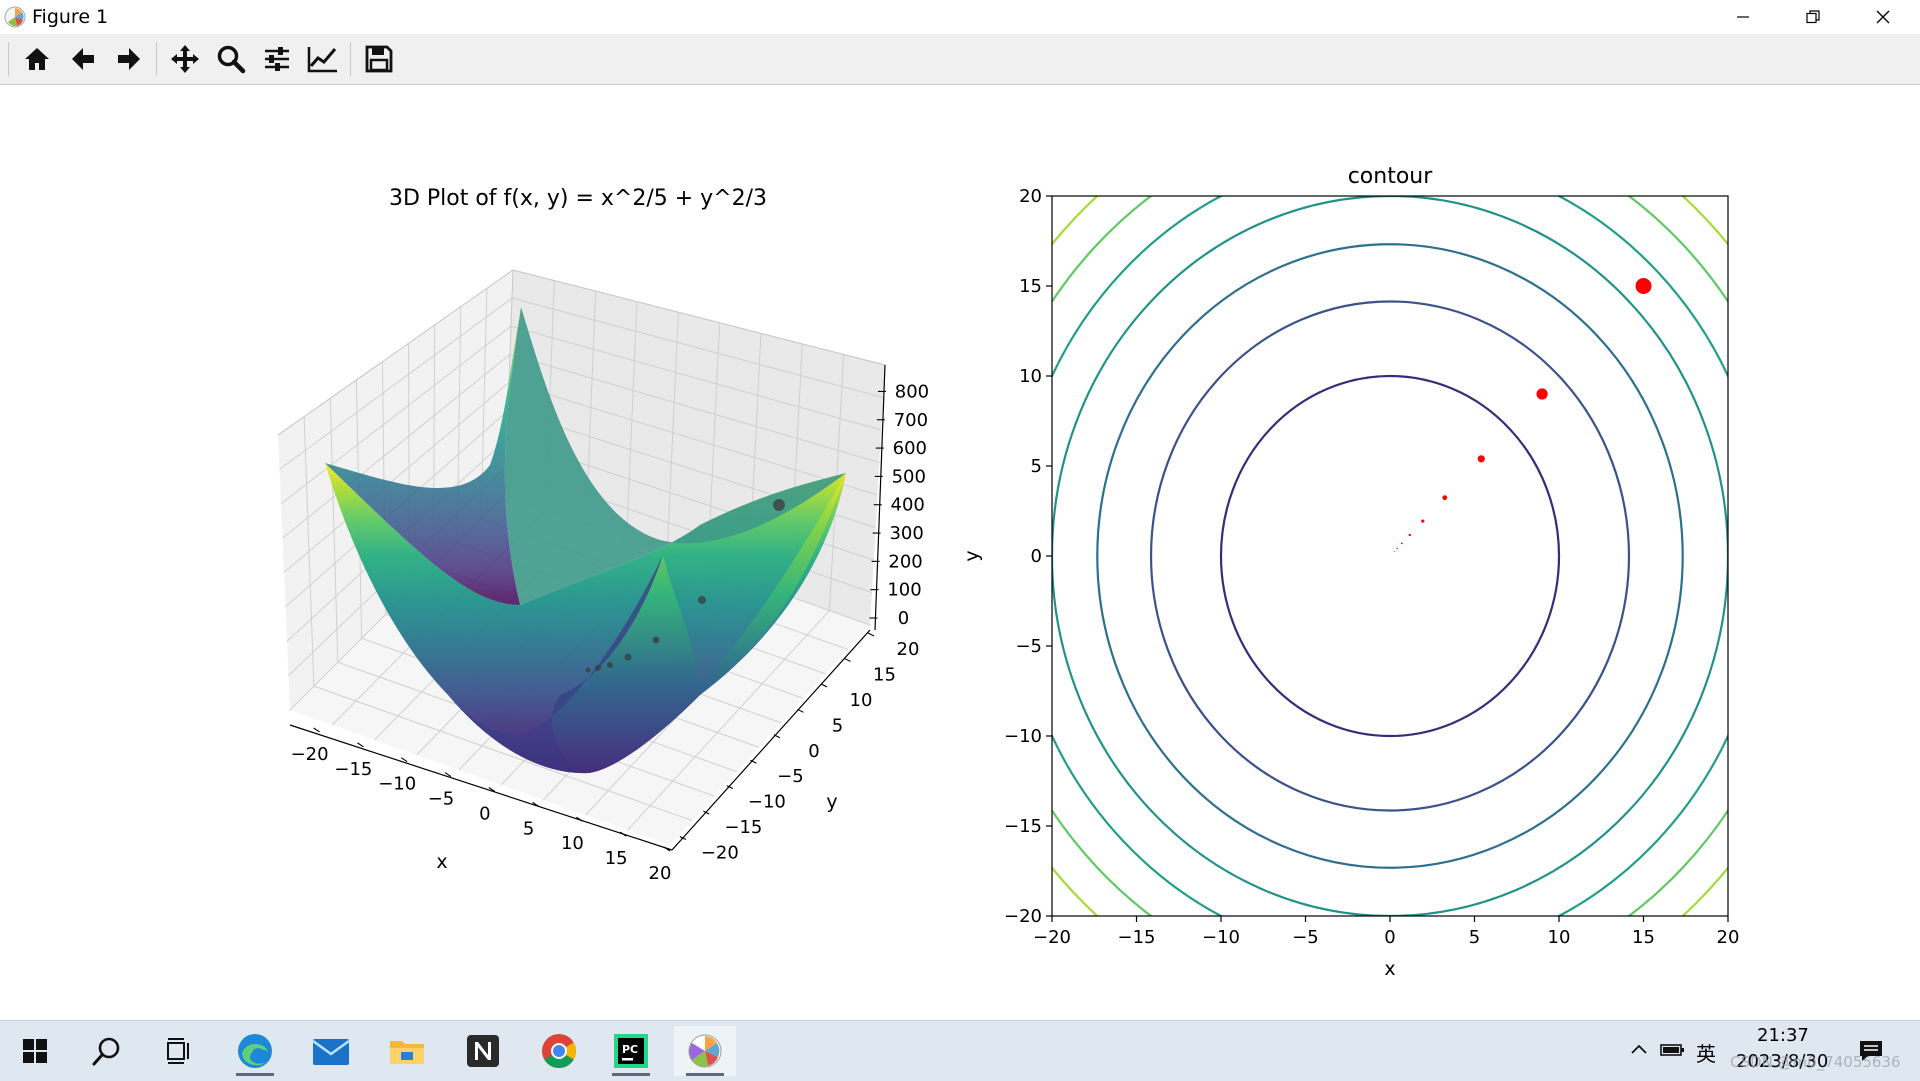 The width and height of the screenshot is (1920, 1081). I want to click on minimize-icon, so click(1743, 17).